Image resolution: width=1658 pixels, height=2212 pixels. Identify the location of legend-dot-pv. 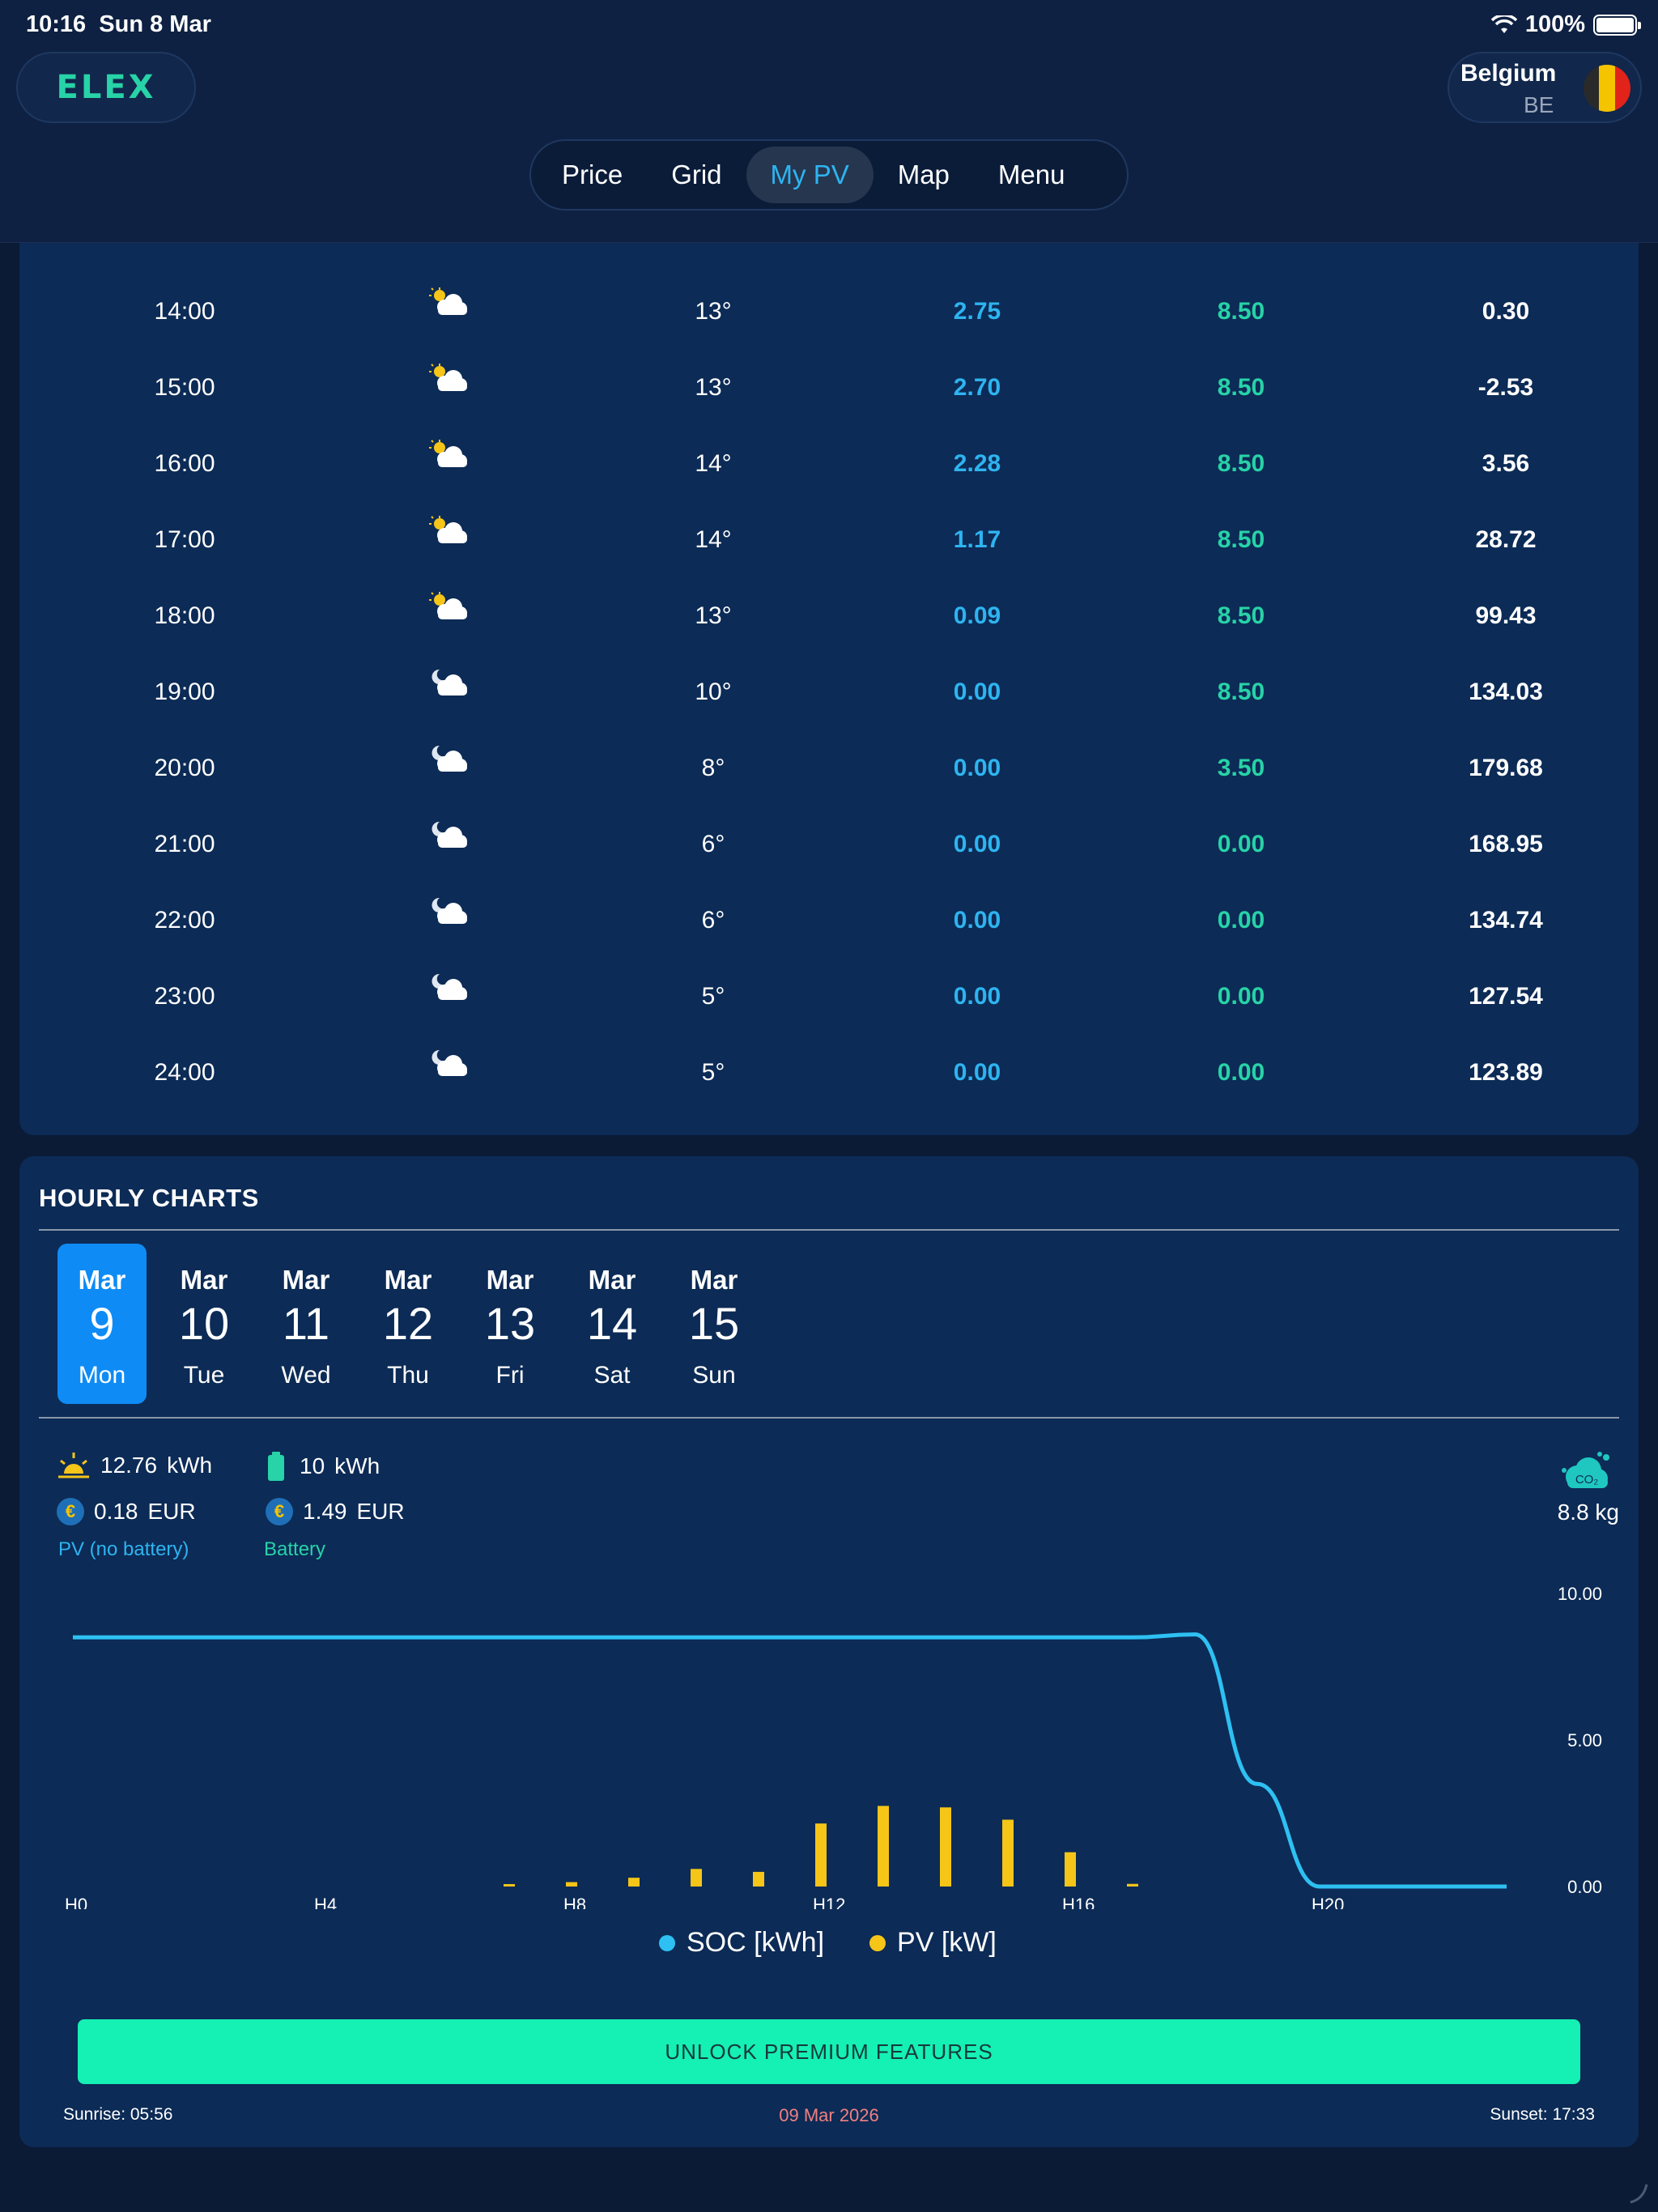
(877, 1943).